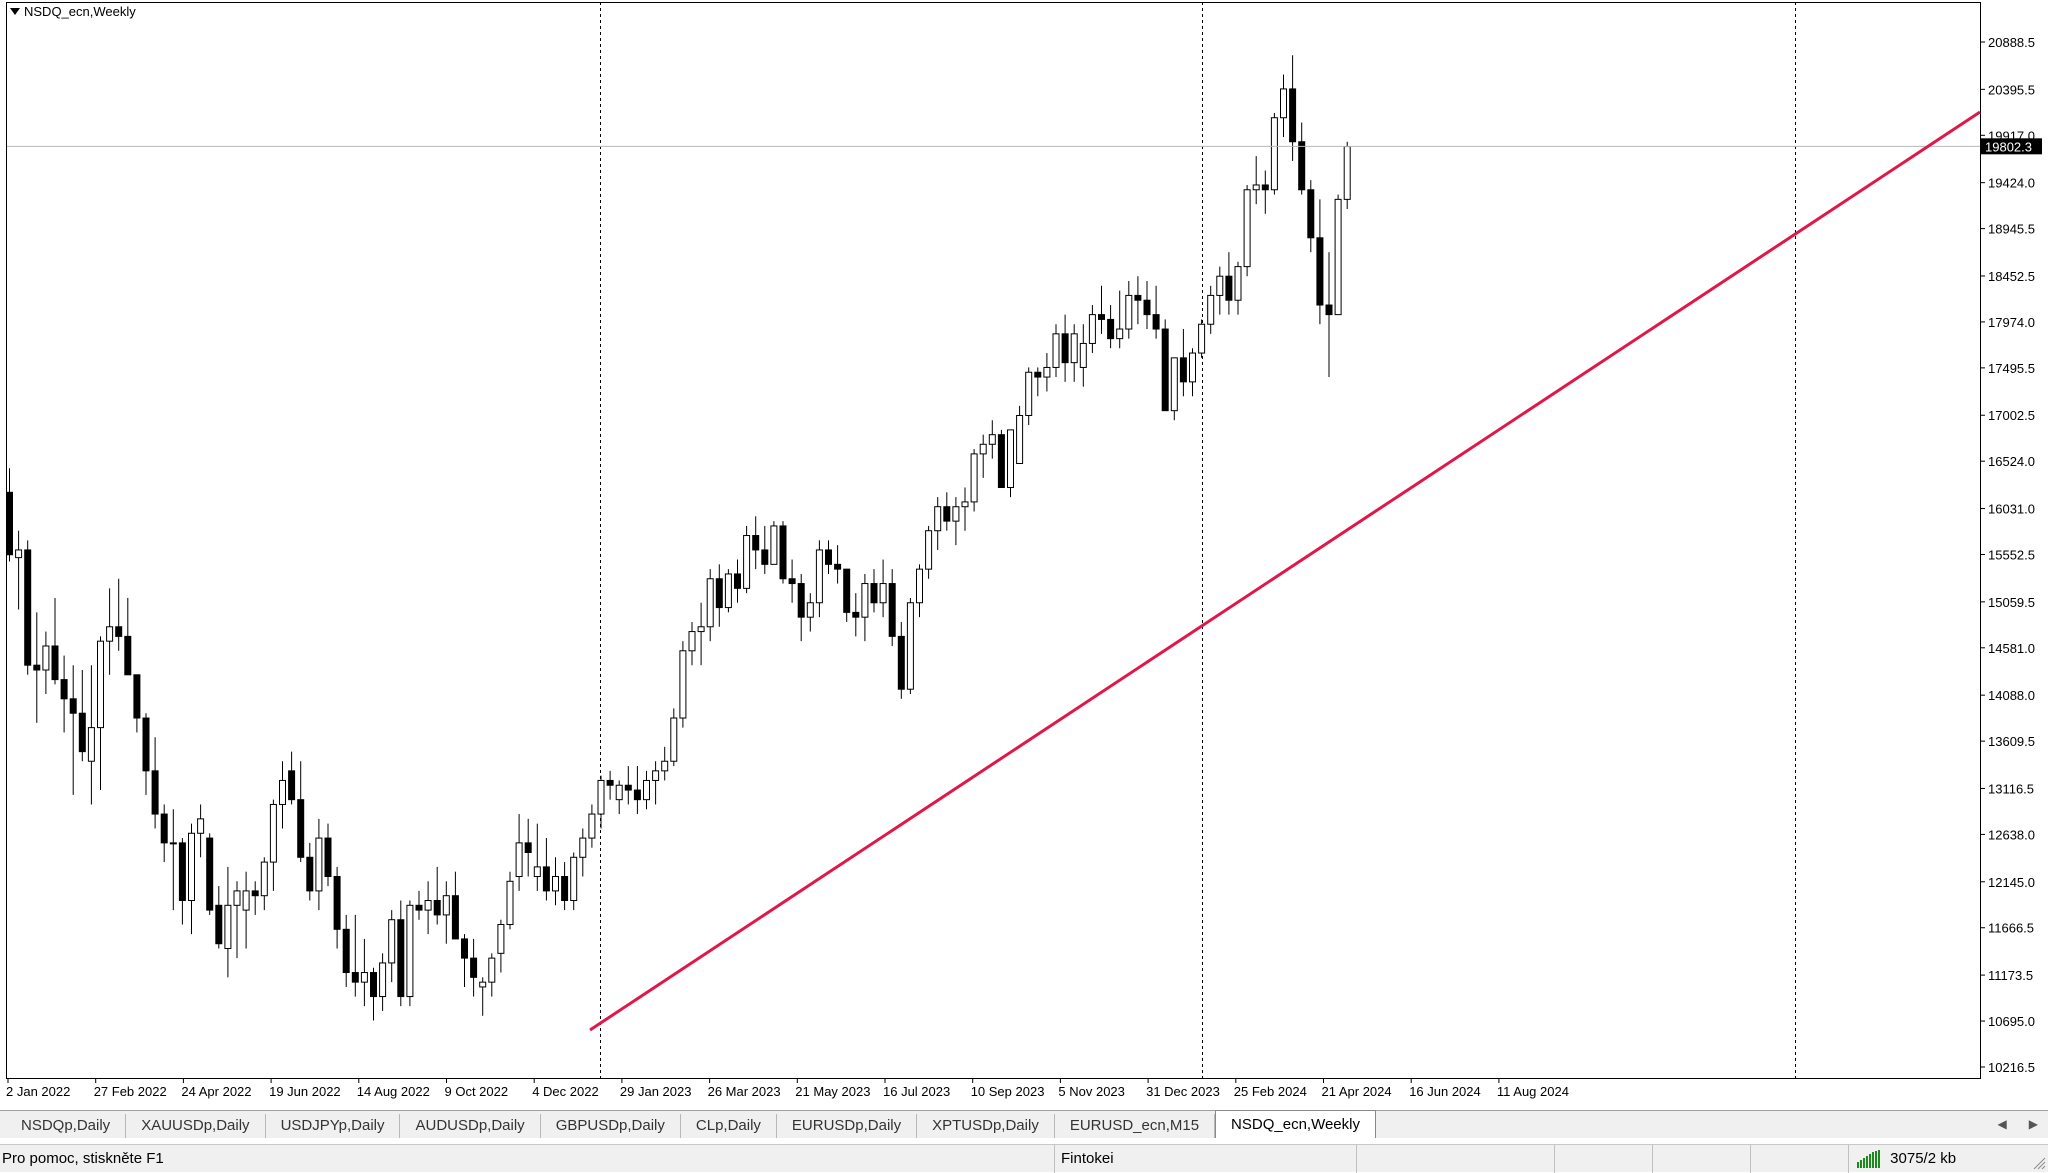  Describe the element at coordinates (15, 11) in the screenshot. I see `collapse-triangle-icon` at that location.